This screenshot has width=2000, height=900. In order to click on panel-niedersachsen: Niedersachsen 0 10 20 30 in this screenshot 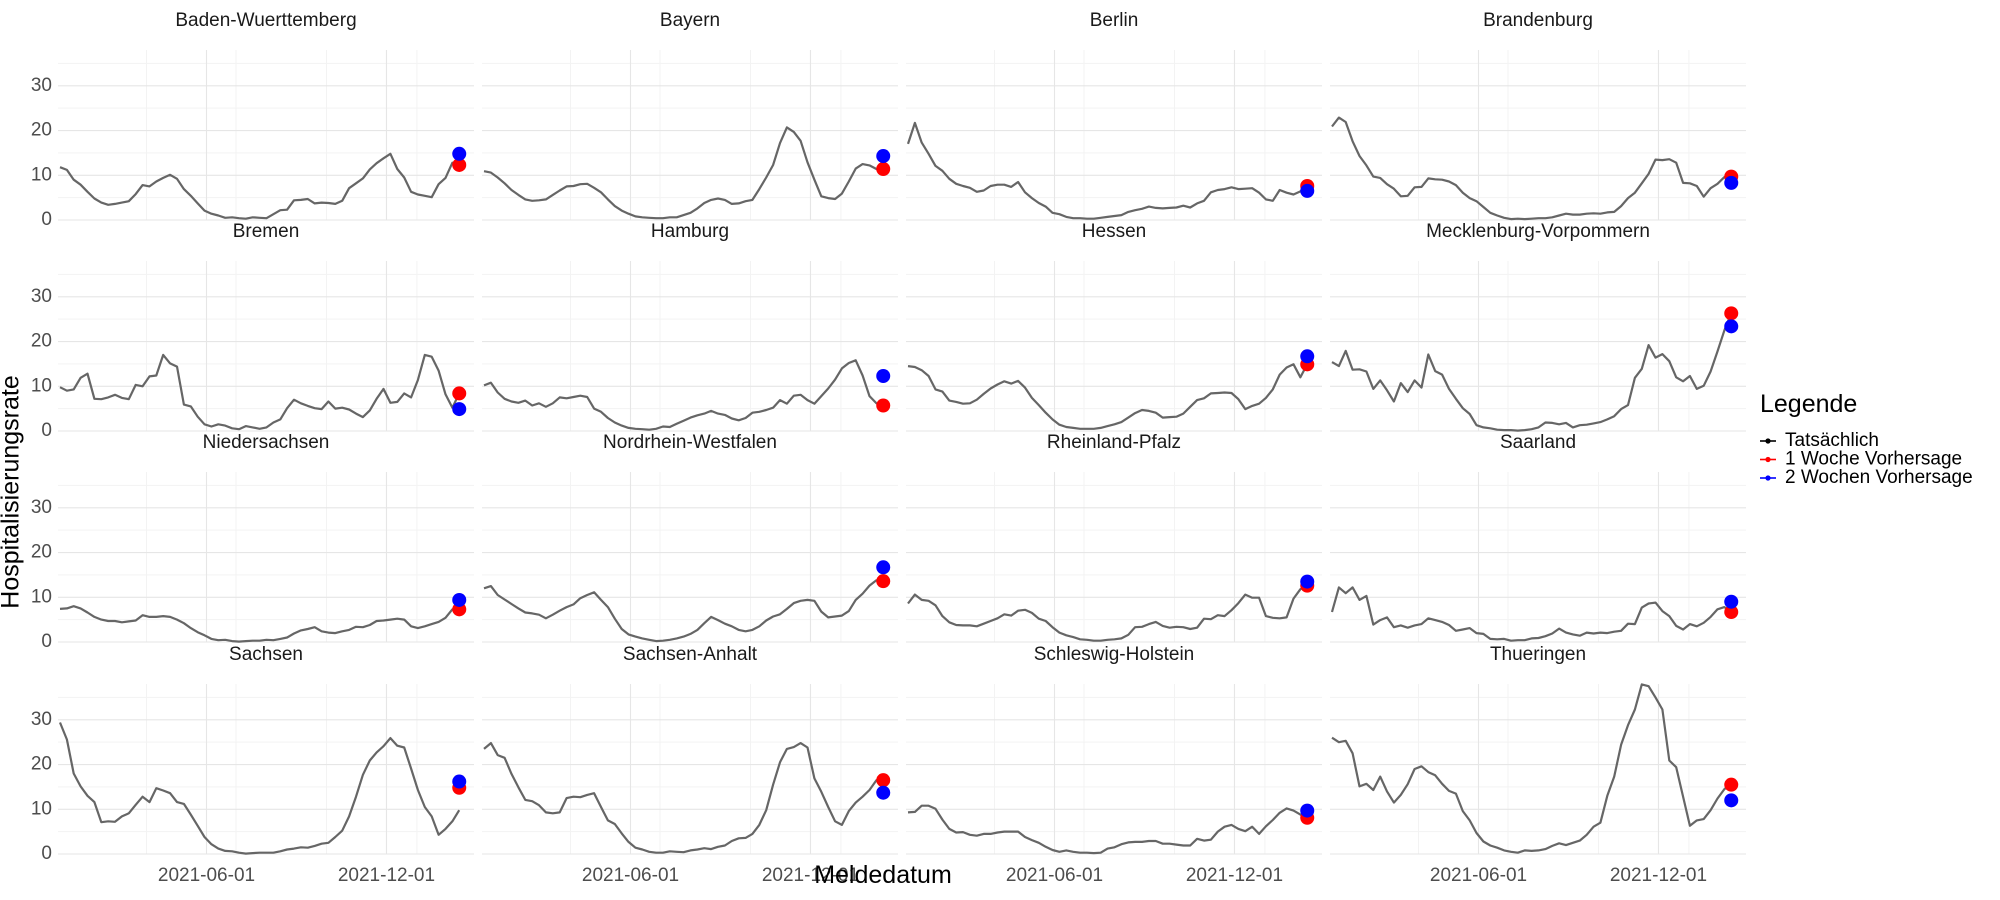, I will do `click(252, 542)`.